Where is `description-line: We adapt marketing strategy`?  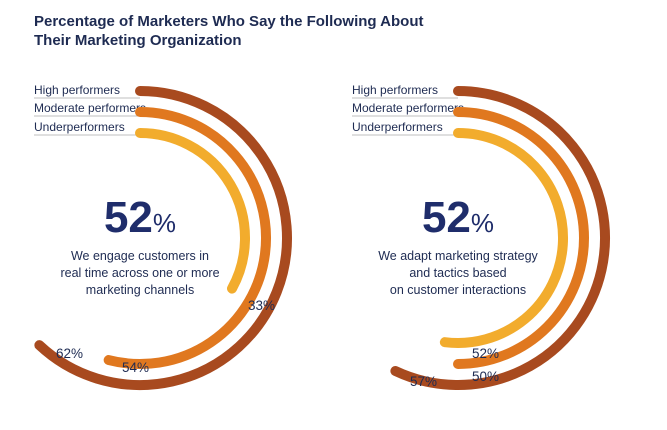
description-line: We adapt marketing strategy is located at coordinates (458, 256).